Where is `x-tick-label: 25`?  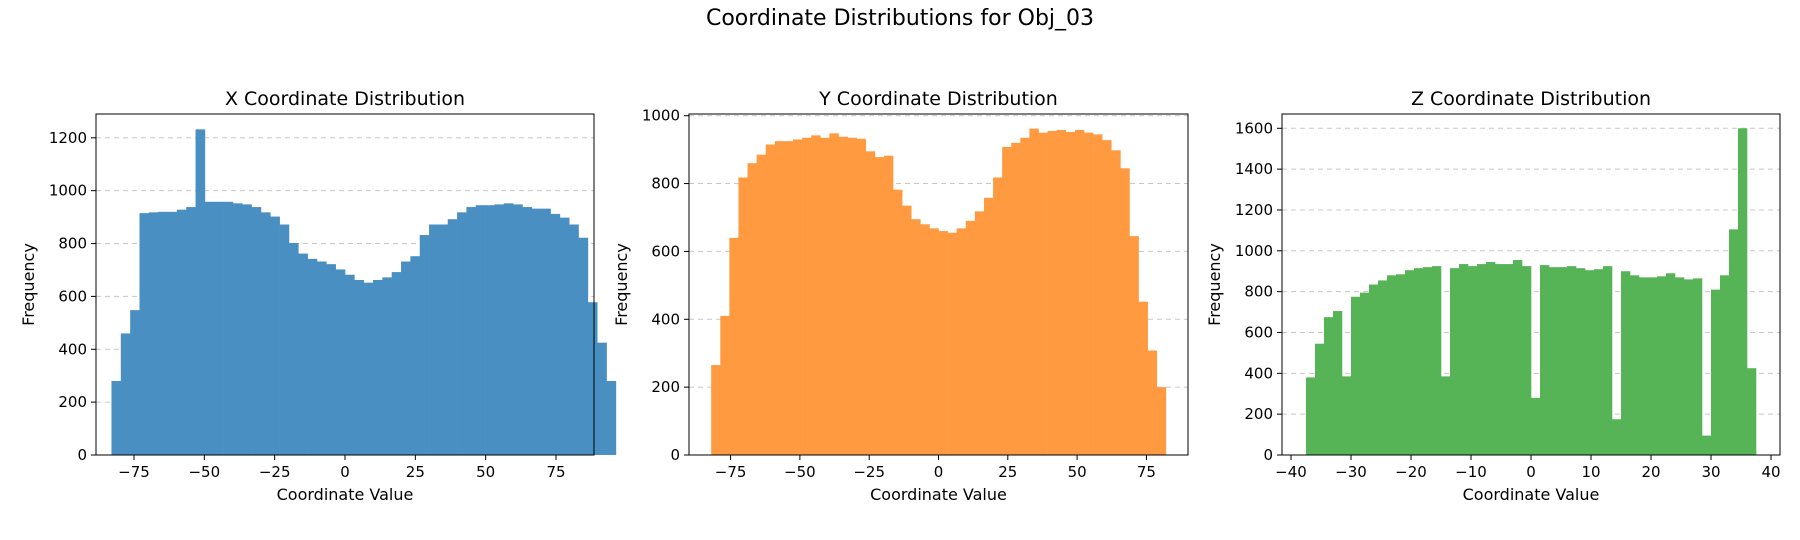 x-tick-label: 25 is located at coordinates (415, 472).